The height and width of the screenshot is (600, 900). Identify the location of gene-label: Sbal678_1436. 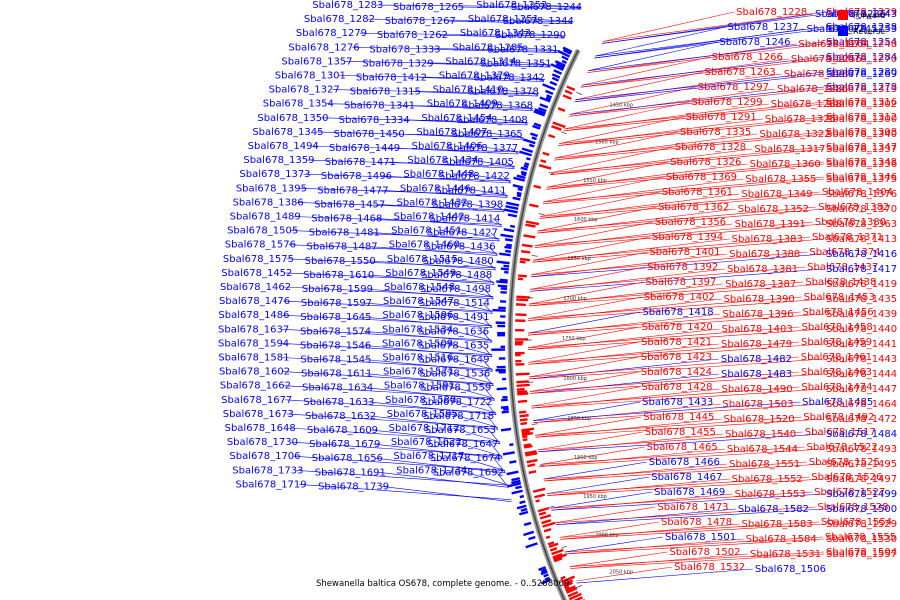
(460, 247).